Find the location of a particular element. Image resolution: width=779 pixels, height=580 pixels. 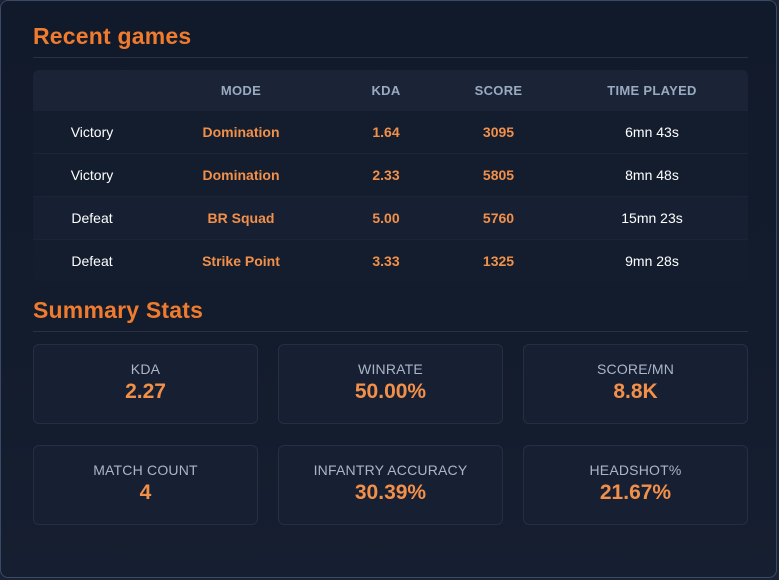

score-cell: 1325 is located at coordinates (498, 261).